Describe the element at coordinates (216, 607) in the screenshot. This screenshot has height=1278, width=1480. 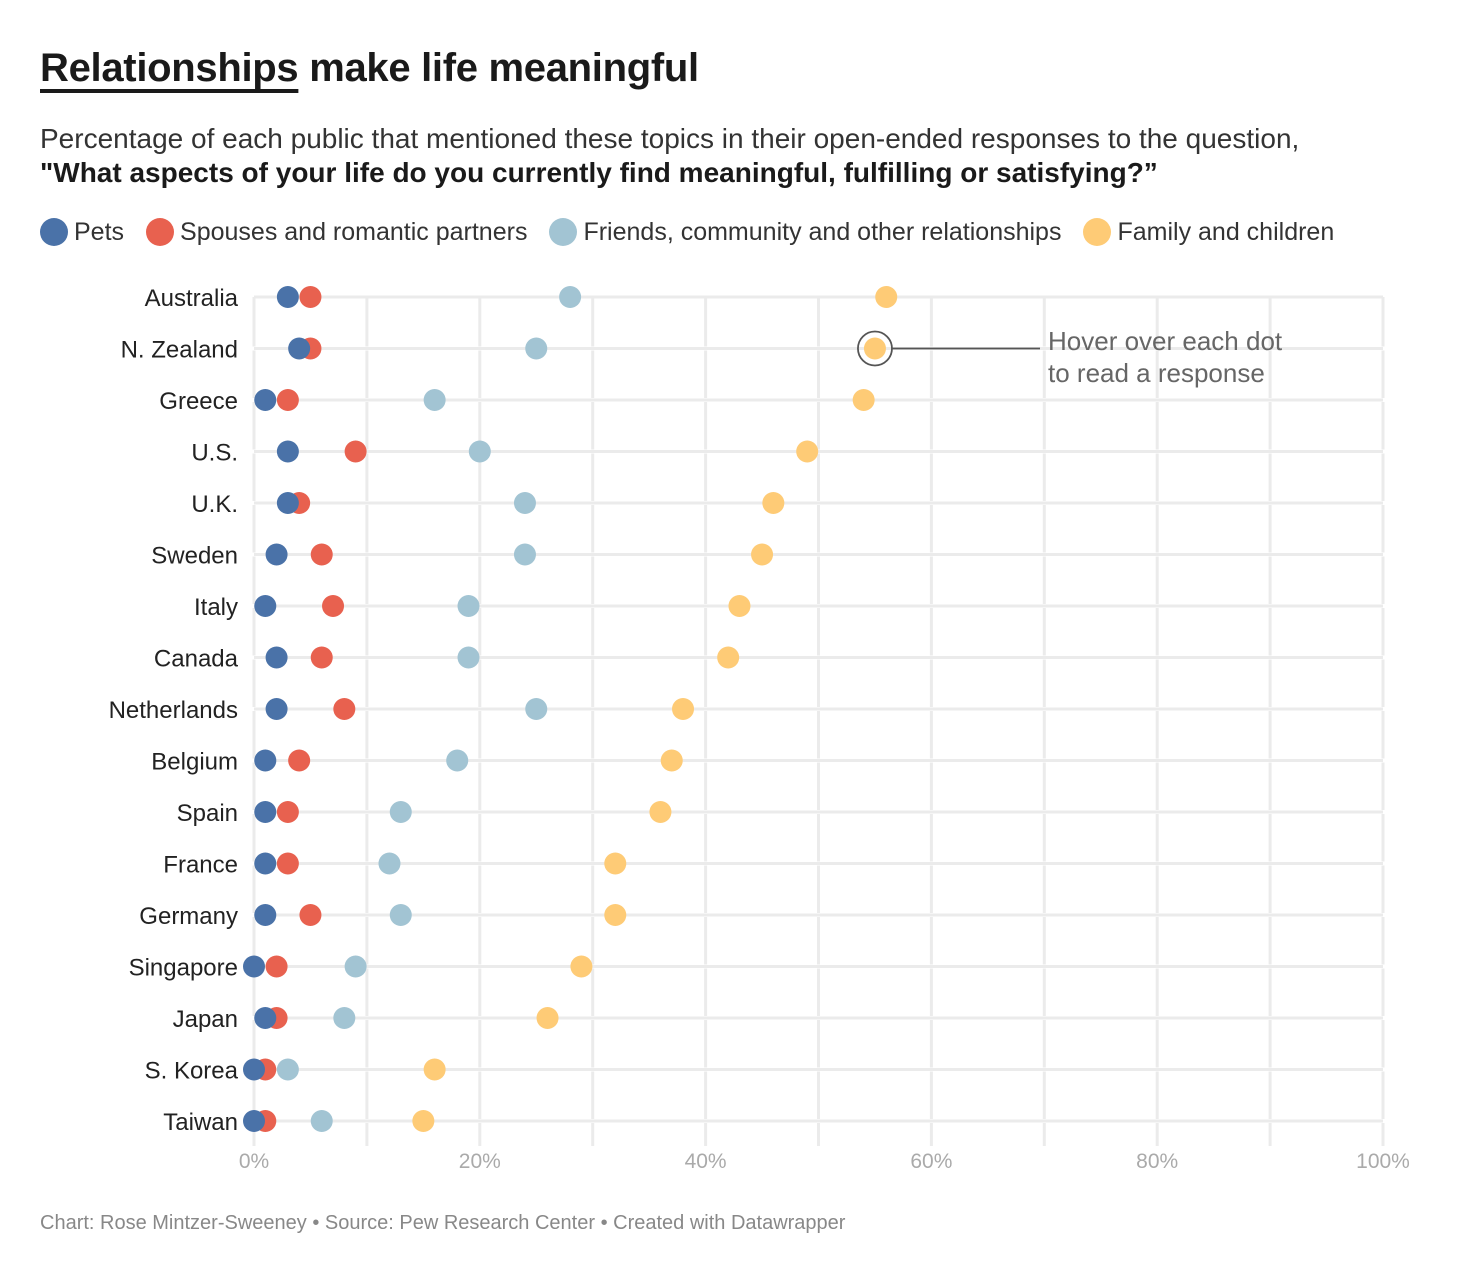
I see `country-label: Italy` at that location.